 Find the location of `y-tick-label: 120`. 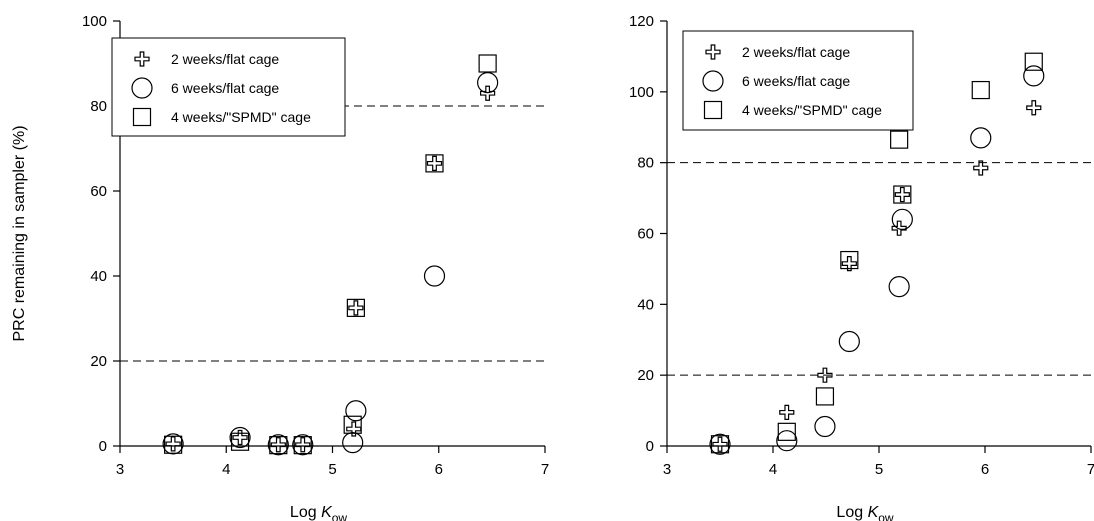

y-tick-label: 120 is located at coordinates (641, 21).